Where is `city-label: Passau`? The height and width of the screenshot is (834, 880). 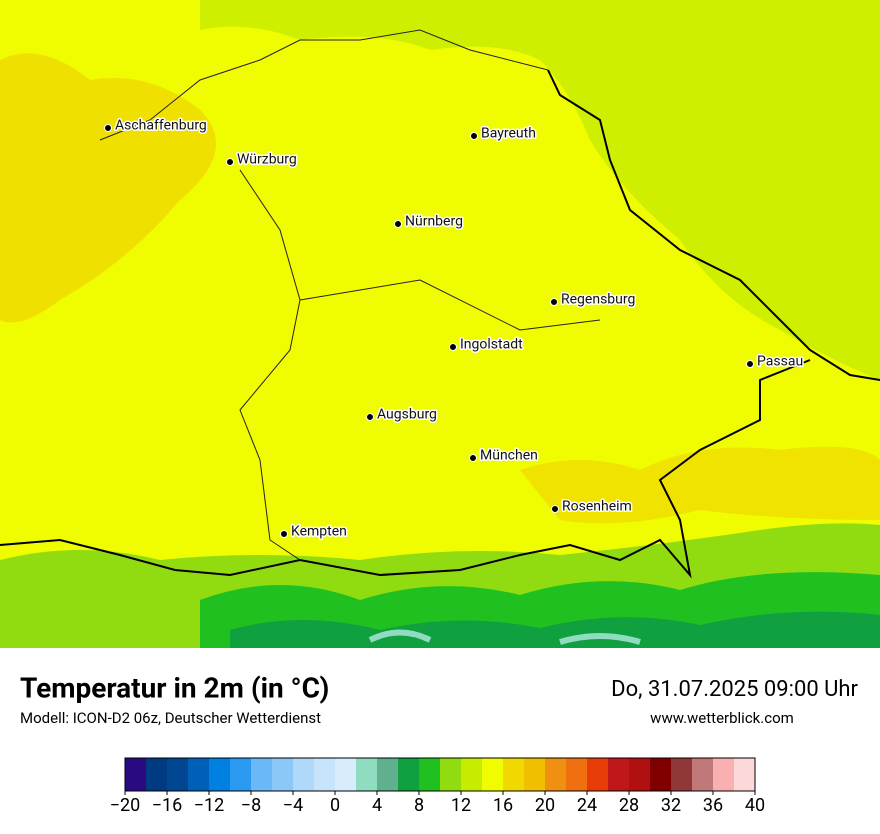 city-label: Passau is located at coordinates (780, 362).